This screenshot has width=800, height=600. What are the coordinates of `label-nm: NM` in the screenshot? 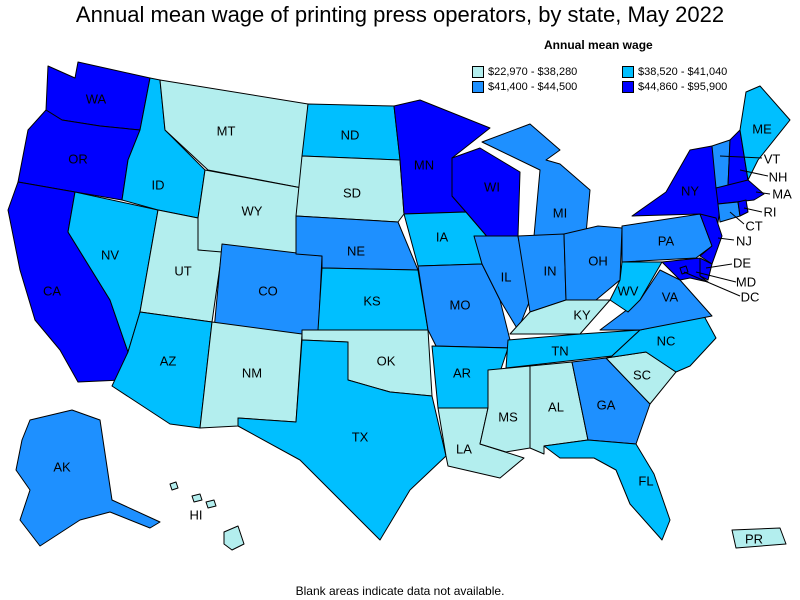 It's located at (252, 372).